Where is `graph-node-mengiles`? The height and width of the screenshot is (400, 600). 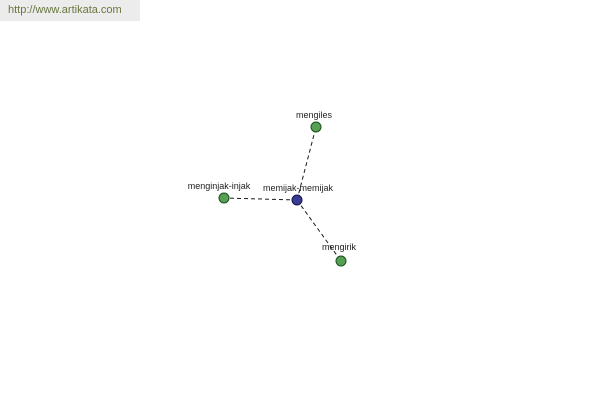
graph-node-mengiles is located at coordinates (316, 127).